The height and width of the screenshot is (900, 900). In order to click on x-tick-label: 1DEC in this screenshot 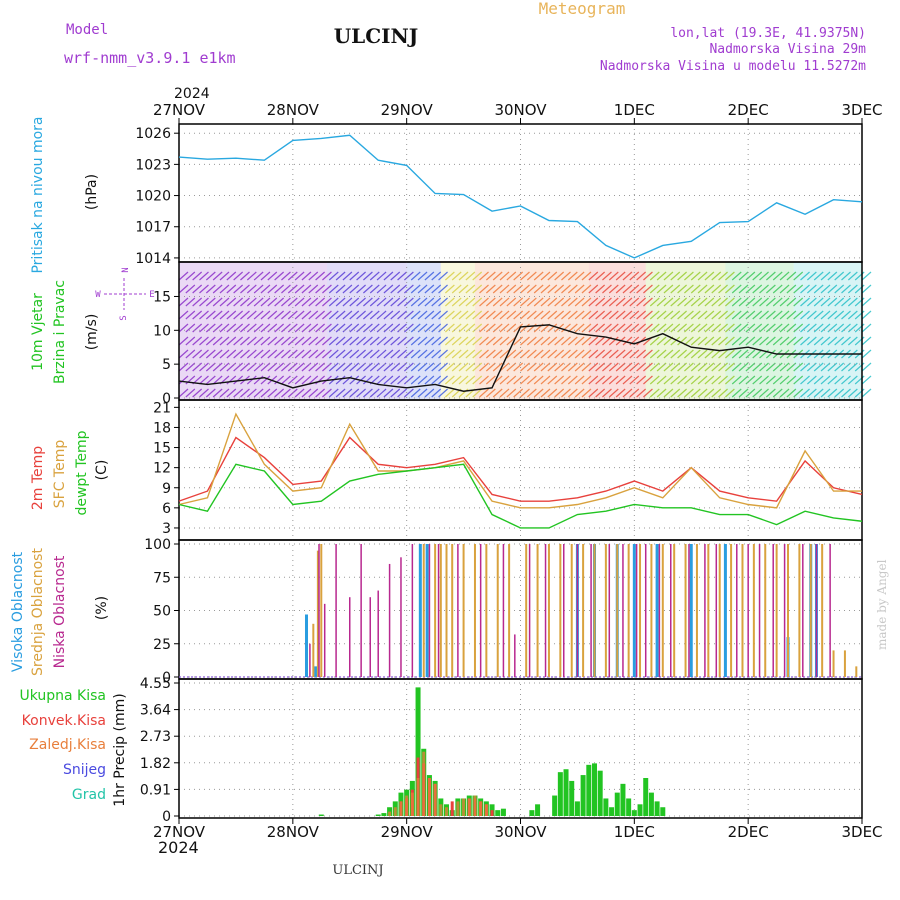, I will do `click(634, 110)`.